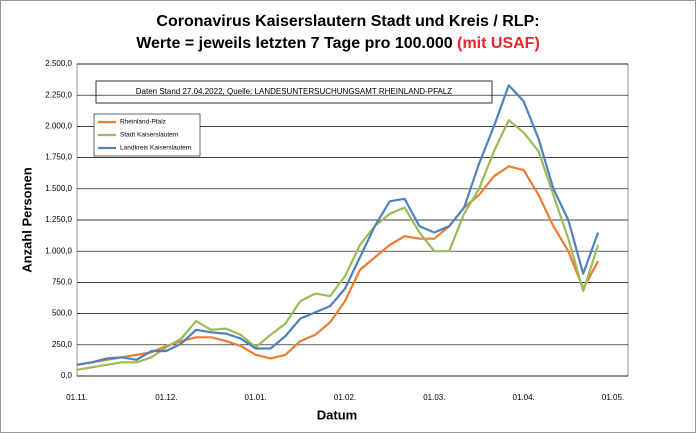 The width and height of the screenshot is (696, 433). I want to click on y-tick-label: 500,0, so click(62, 313).